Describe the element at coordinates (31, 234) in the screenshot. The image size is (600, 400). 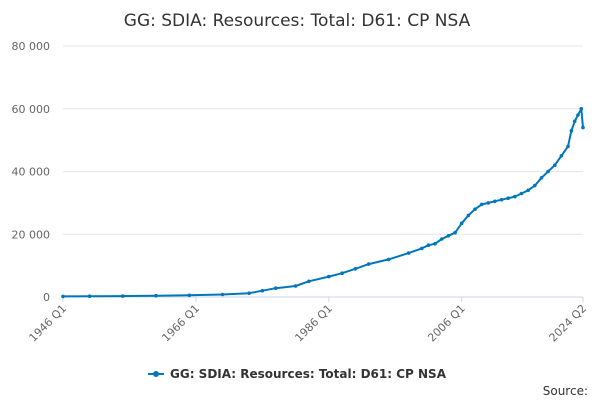
I see `y-tick-label: 20 000` at that location.